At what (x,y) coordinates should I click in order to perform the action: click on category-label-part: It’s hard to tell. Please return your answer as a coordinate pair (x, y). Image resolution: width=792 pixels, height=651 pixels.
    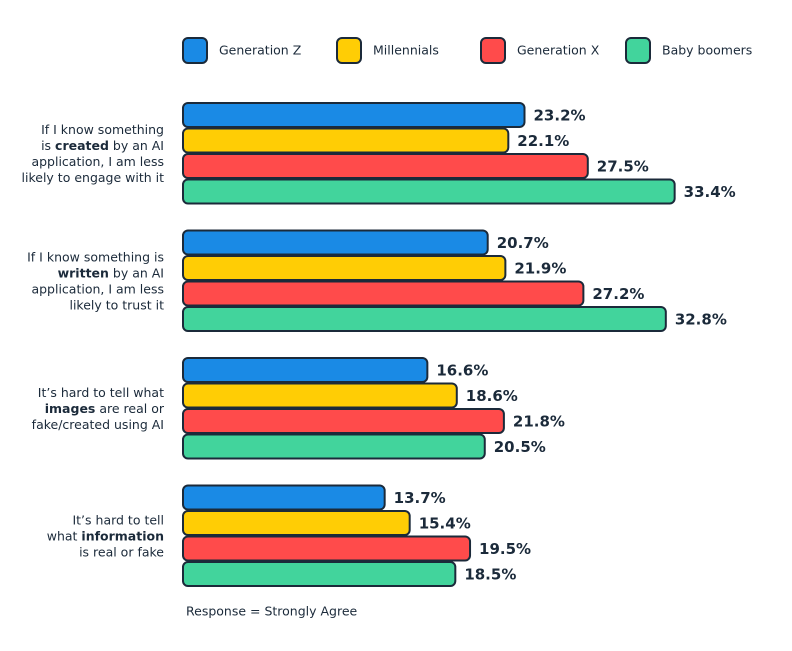
    Looking at the image, I should click on (118, 519).